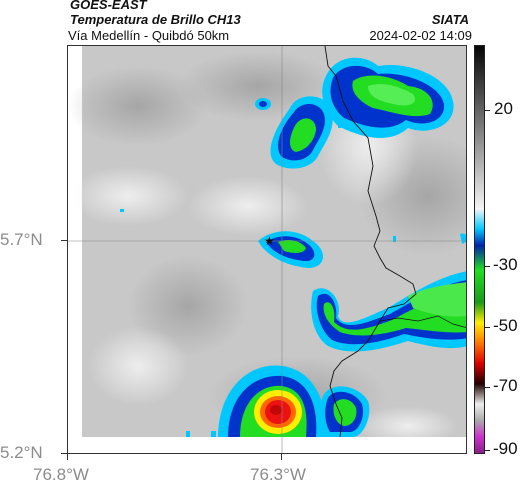  I want to click on lat-tick-label: 5.7°N, so click(21, 239).